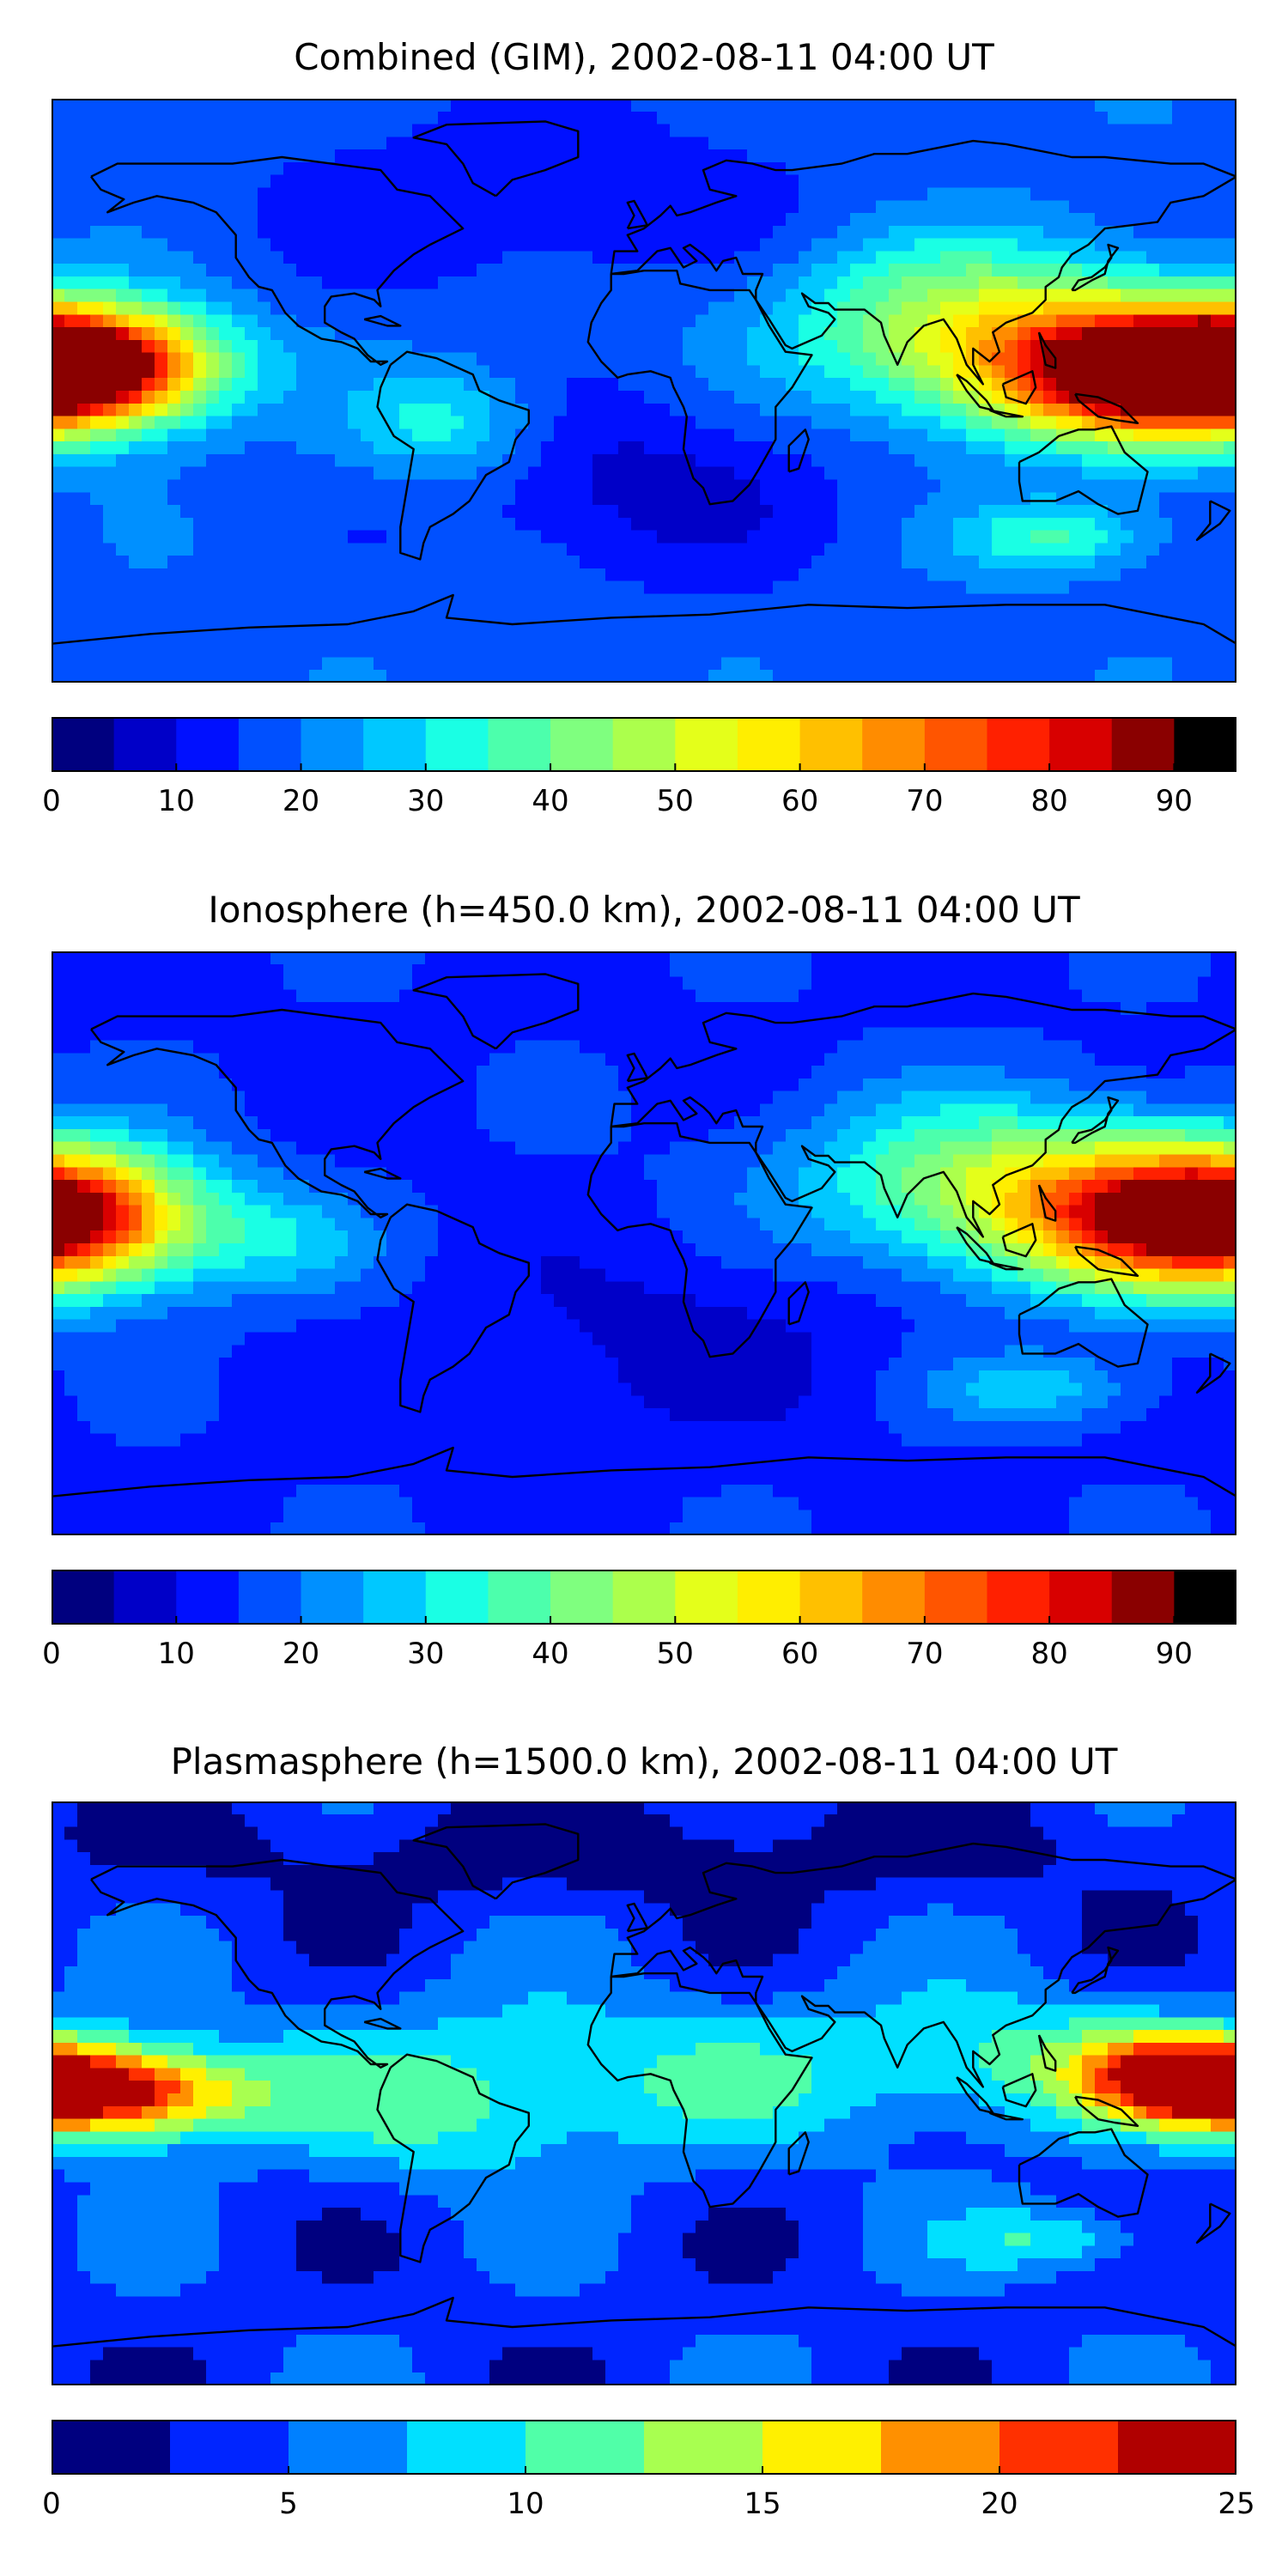 This screenshot has width=1288, height=2576. What do you see at coordinates (289, 2504) in the screenshot?
I see `colorbar-tick-label: 5` at bounding box center [289, 2504].